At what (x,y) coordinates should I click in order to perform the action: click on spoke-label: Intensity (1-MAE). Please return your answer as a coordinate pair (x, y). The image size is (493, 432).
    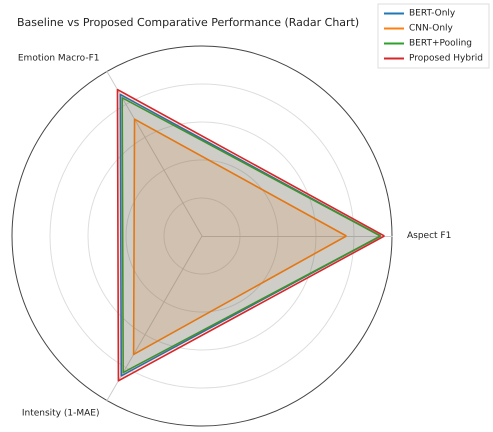
    Looking at the image, I should click on (61, 413).